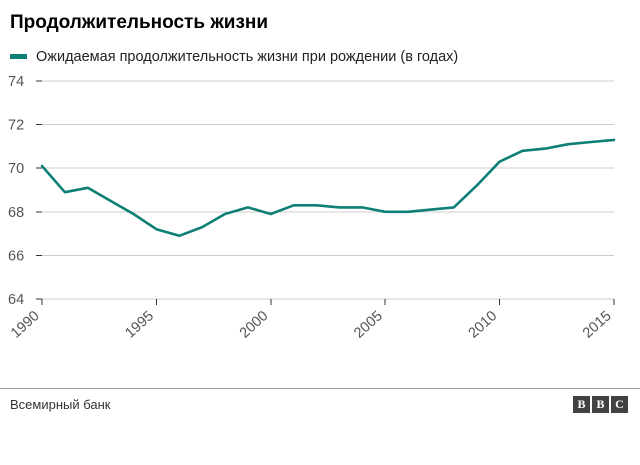  Describe the element at coordinates (320, 400) in the screenshot. I see `footer: Всемирный банк B B C` at that location.